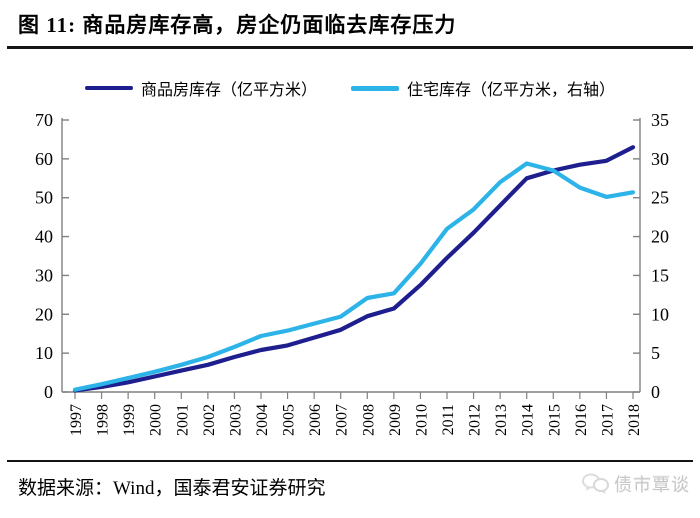 The width and height of the screenshot is (700, 518). What do you see at coordinates (448, 419) in the screenshot?
I see `svg-text: 2011` at bounding box center [448, 419].